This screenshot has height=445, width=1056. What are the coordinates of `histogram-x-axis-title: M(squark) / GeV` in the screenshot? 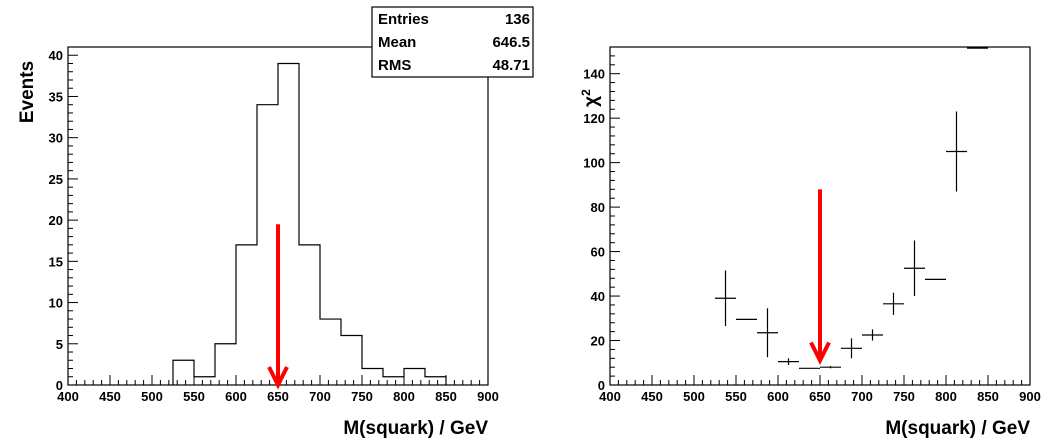 It's located at (415, 428).